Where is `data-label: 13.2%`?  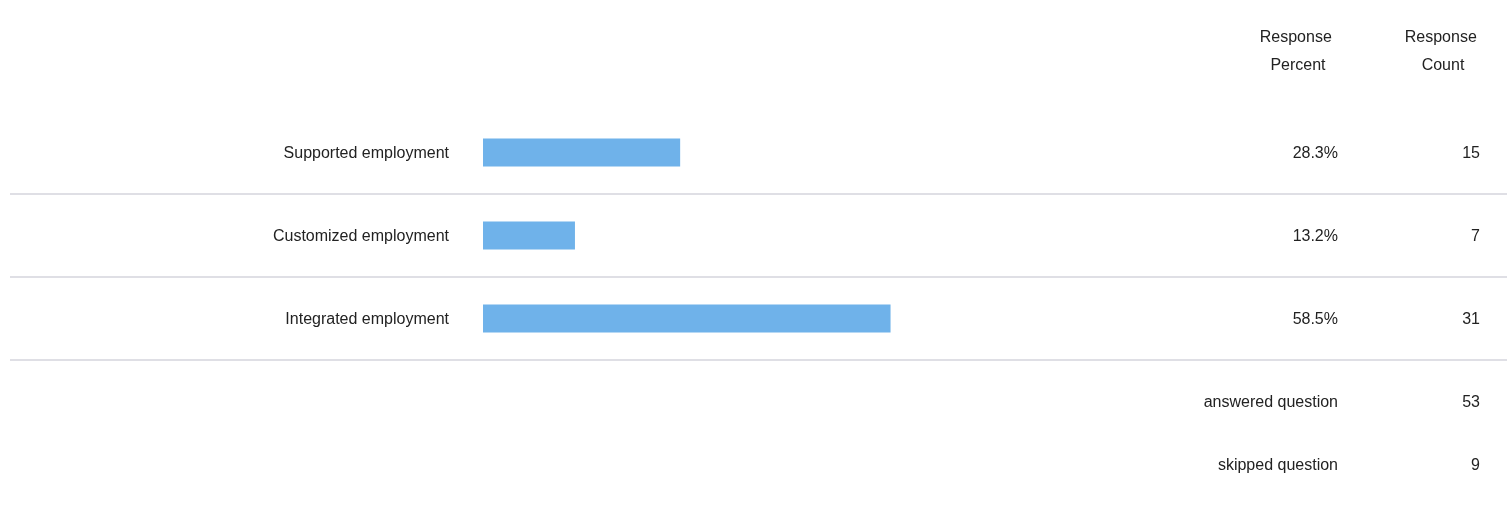
data-label: 13.2% is located at coordinates (1315, 235).